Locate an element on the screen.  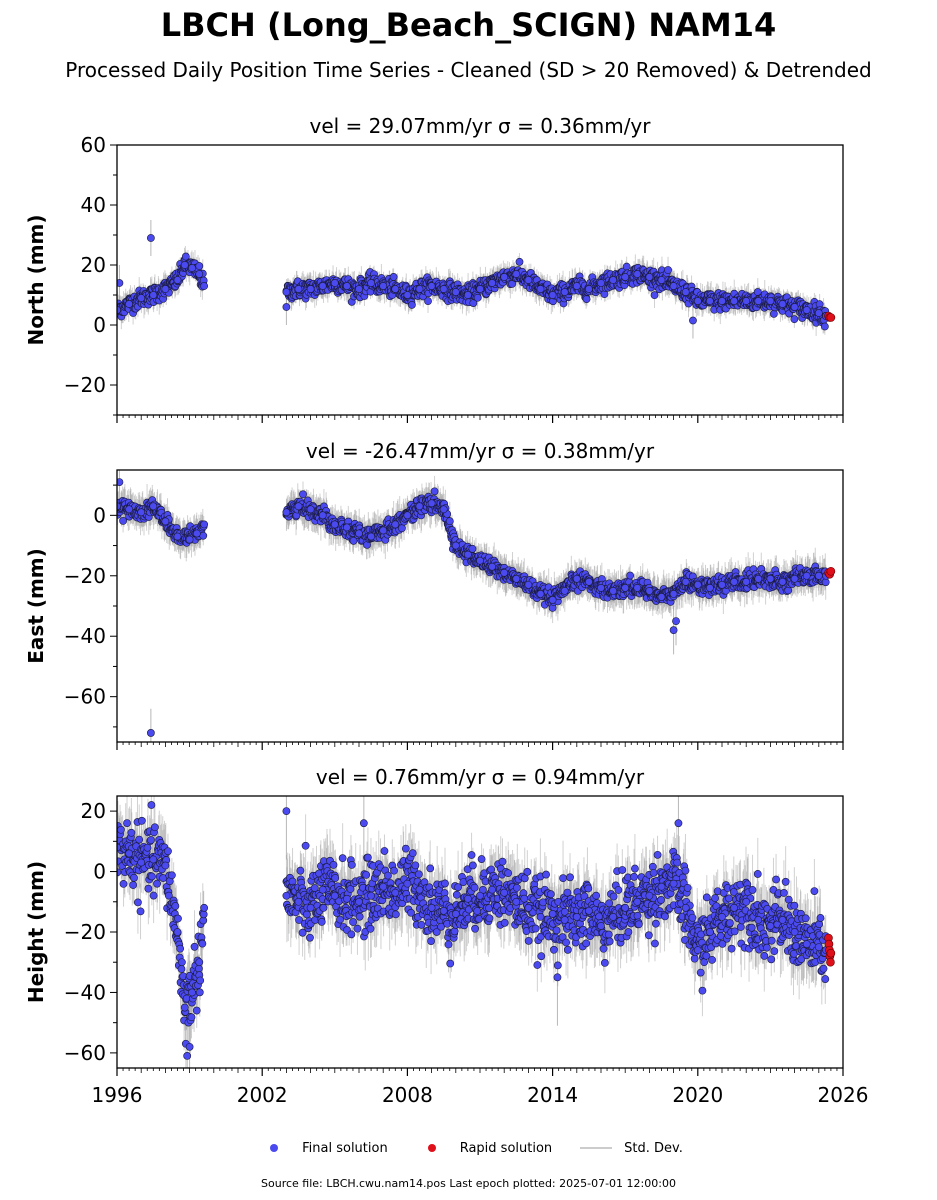
stddev-bars-north is located at coordinates (472, 279).